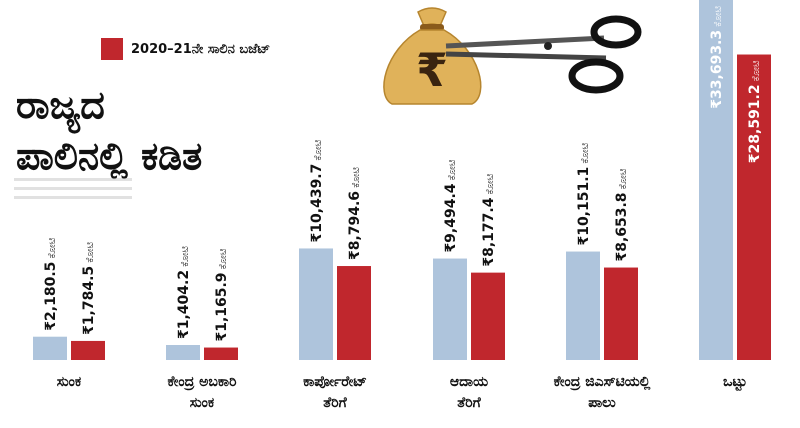 This screenshot has width=800, height=428. What do you see at coordinates (69, 382) in the screenshot?
I see `category-label-0: ಸುಂಕ` at bounding box center [69, 382].